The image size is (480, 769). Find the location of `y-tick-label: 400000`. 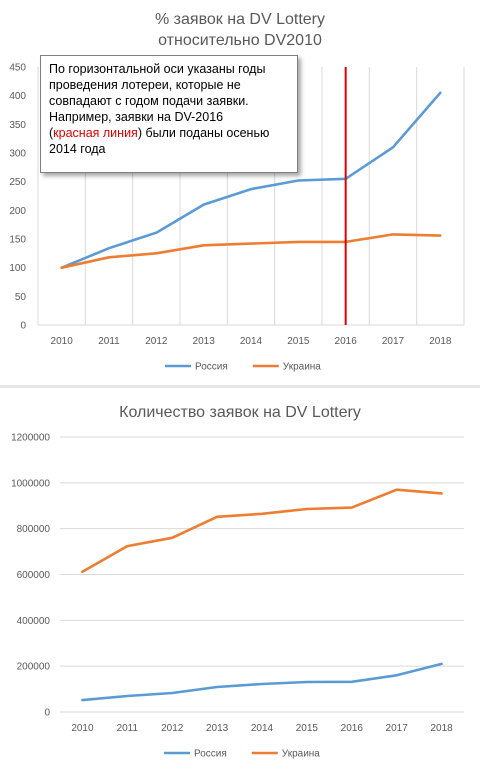

y-tick-label: 400000 is located at coordinates (34, 621).